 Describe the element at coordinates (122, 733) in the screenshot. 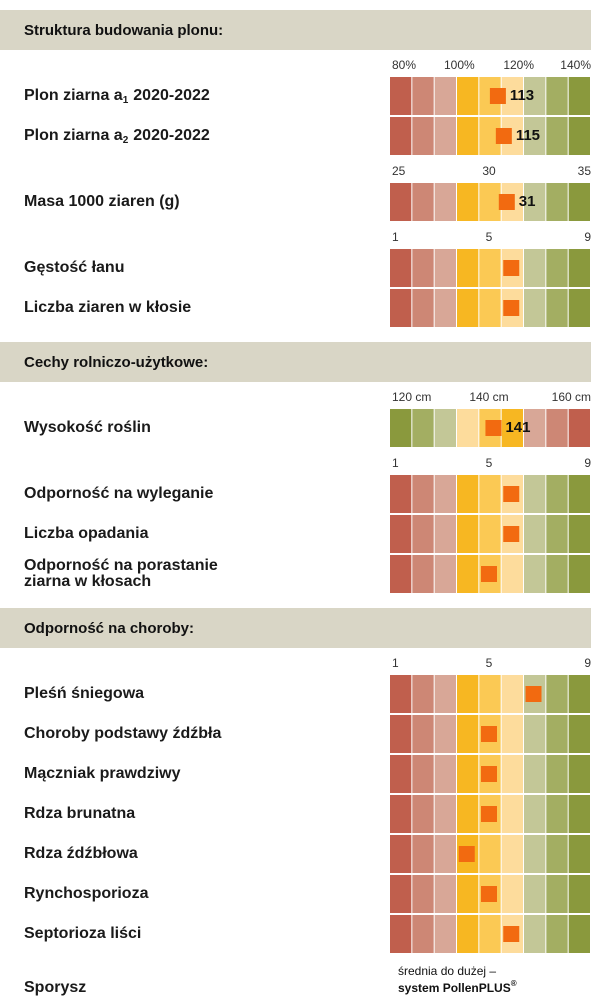

I see `row-label: Choroby podstawy źdźbła` at that location.